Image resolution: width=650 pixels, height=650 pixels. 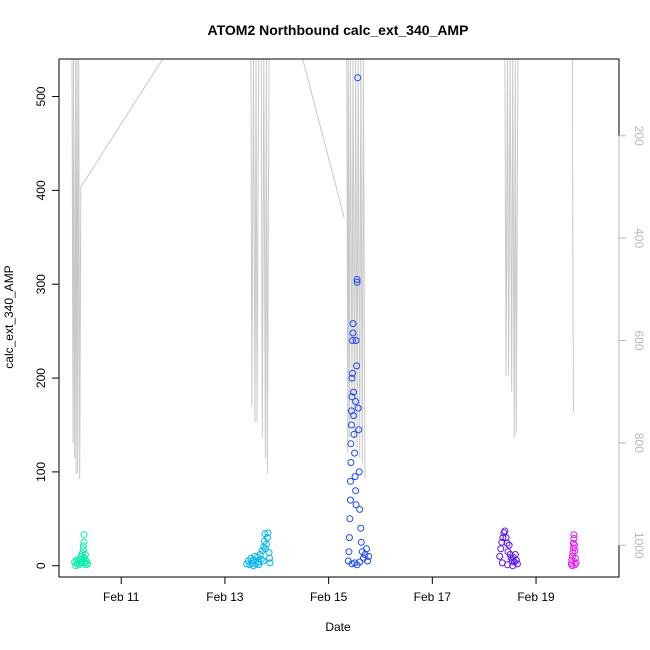 What do you see at coordinates (9, 316) in the screenshot?
I see `y-axis-label: calc_ext_340_AMP` at bounding box center [9, 316].